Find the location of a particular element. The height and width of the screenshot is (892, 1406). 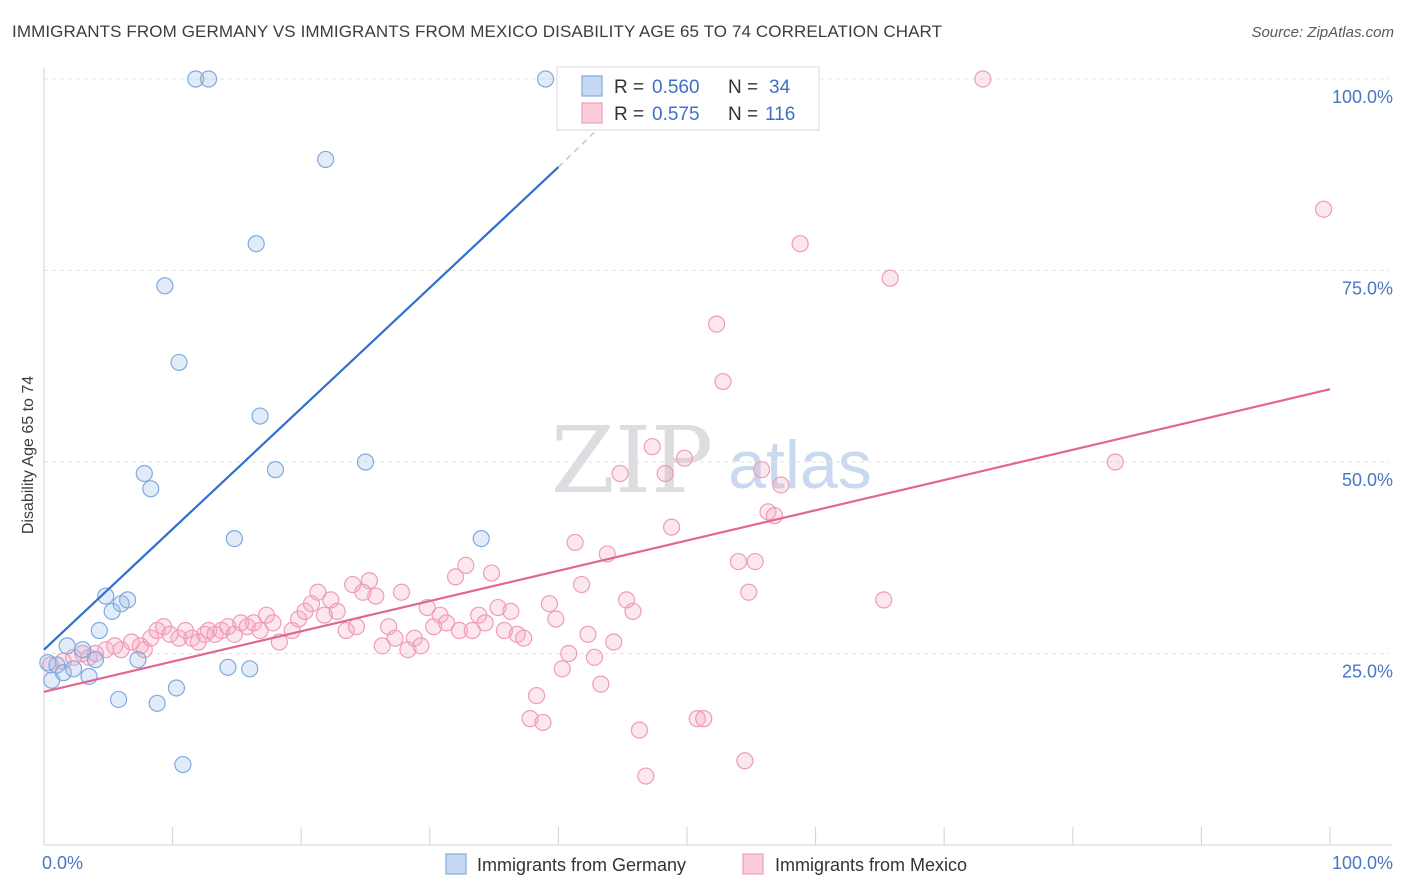

legend-swatch-germany is located at coordinates (592, 86).